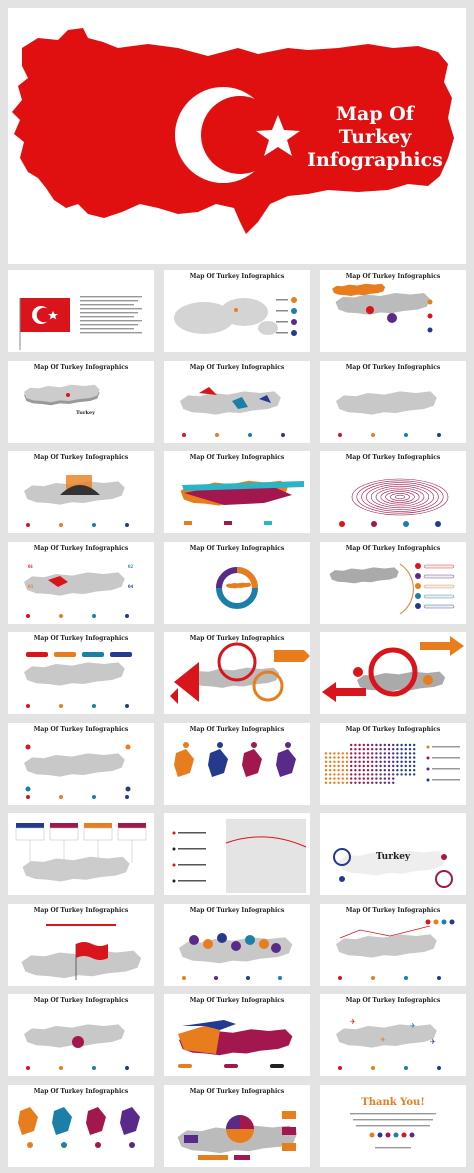 This screenshot has width=474, height=1173. I want to click on slide-thumbnail-13: Map Of Turkey Infographics, so click(393, 582).